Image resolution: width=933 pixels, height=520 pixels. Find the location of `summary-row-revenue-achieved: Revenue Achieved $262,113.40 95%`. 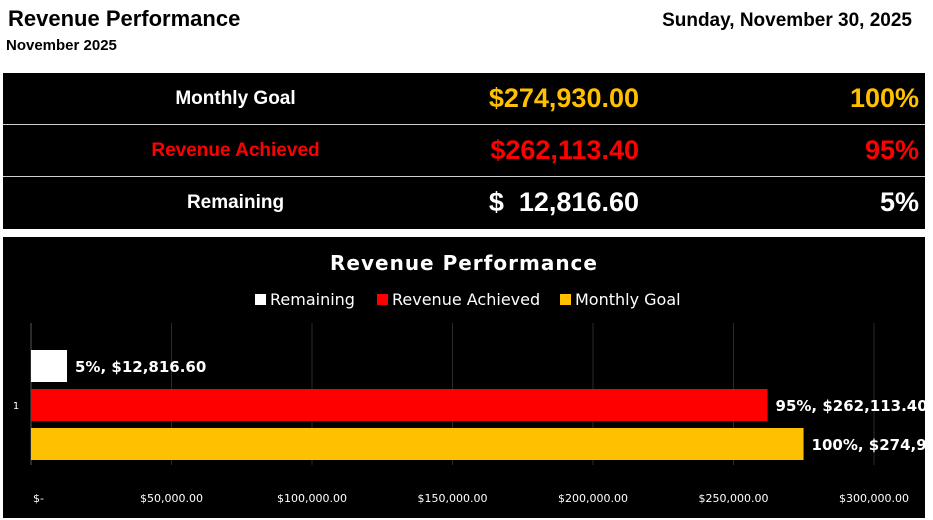

summary-row-revenue-achieved: Revenue Achieved $262,113.40 95% is located at coordinates (464, 151).